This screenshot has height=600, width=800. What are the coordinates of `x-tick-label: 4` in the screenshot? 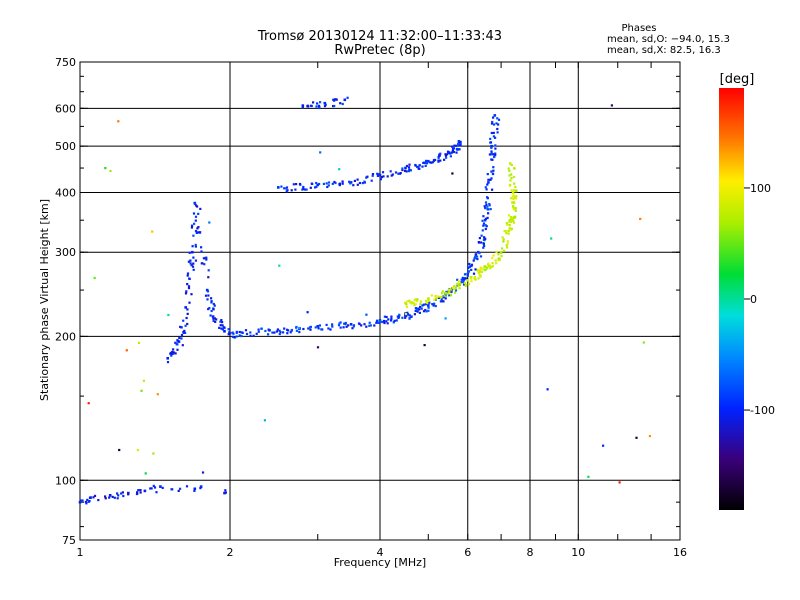 It's located at (380, 552).